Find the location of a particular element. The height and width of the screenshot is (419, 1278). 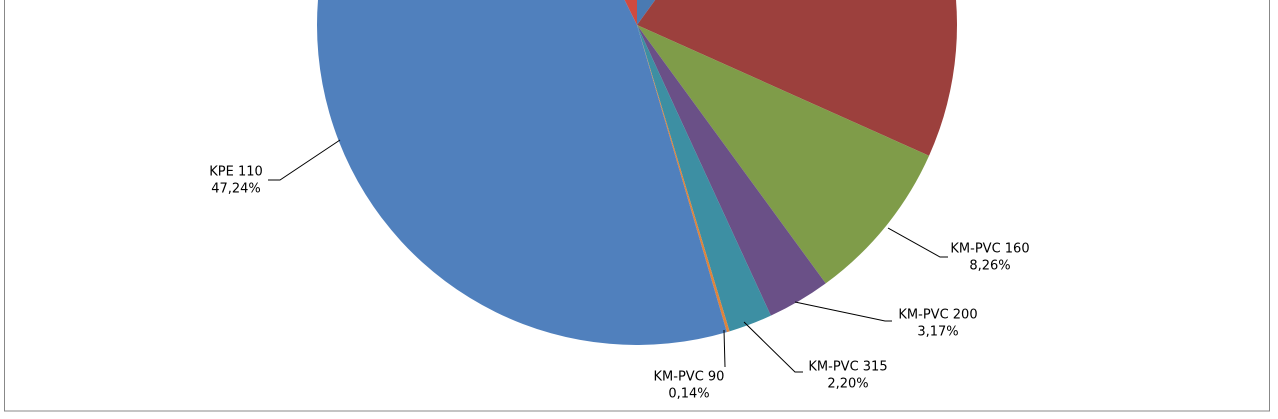

slice-label: KPE 110 is located at coordinates (236, 172).